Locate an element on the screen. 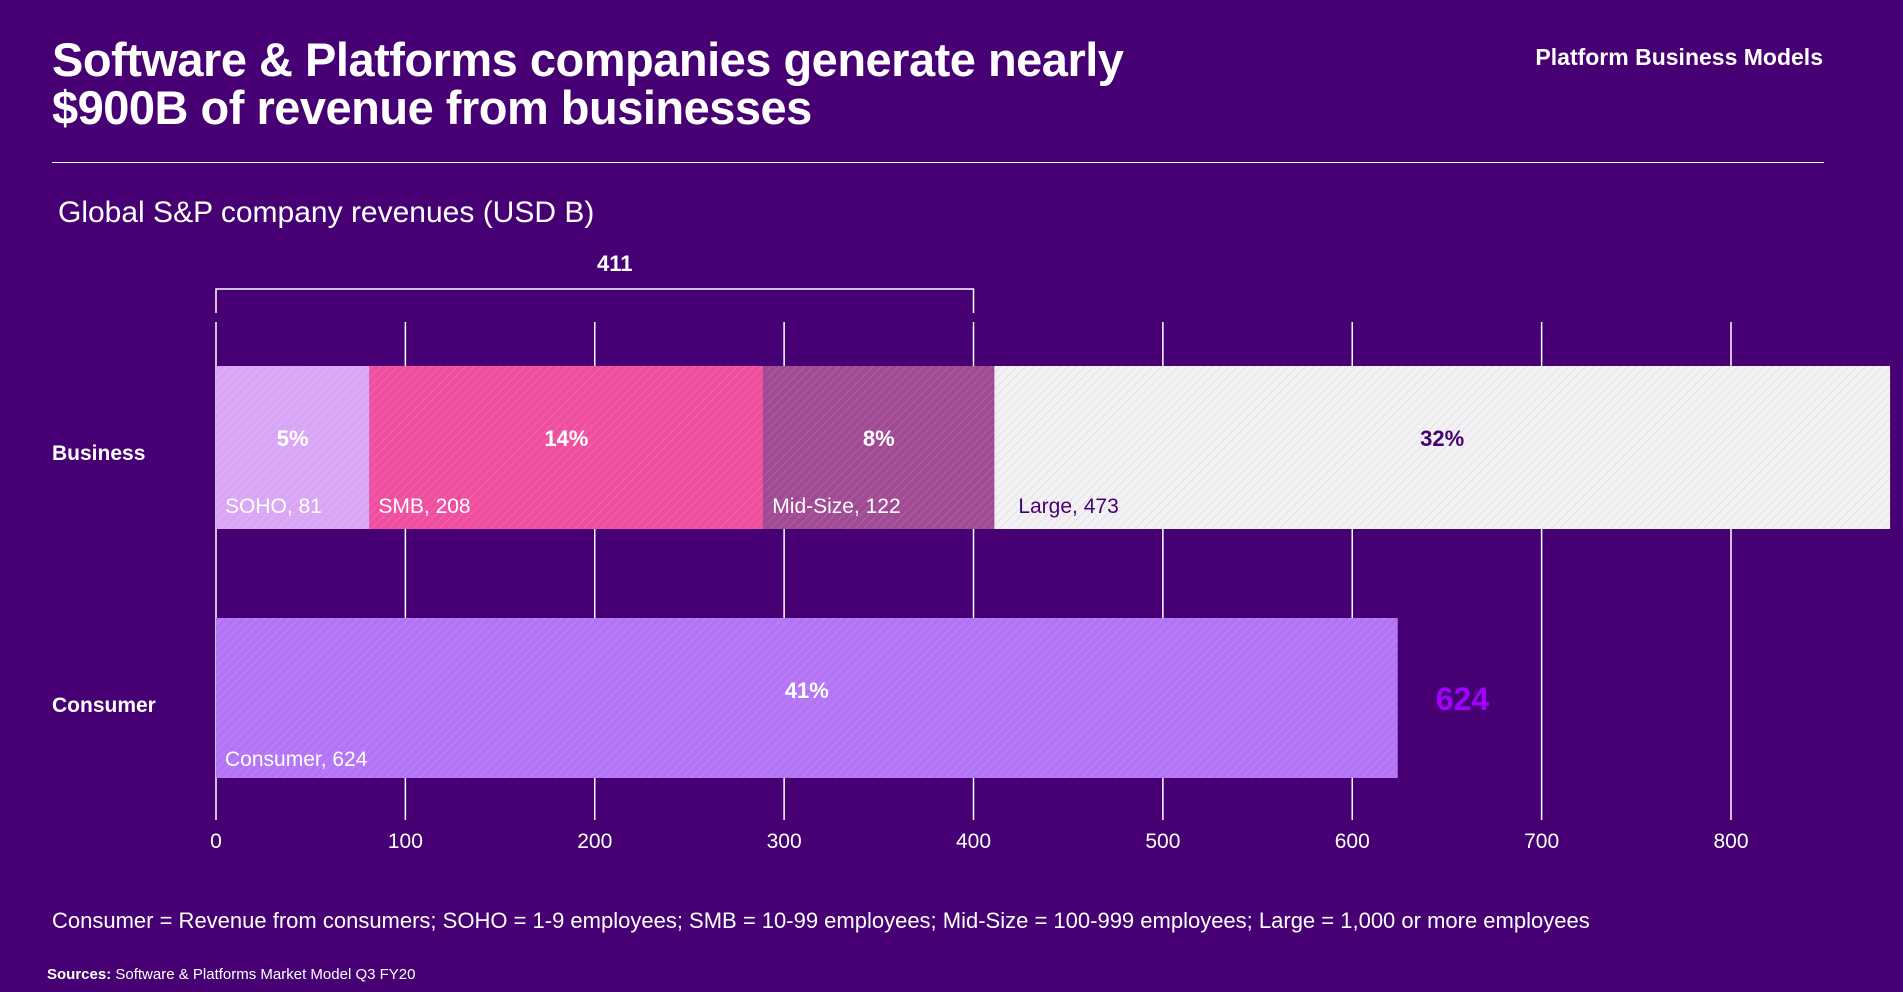 This screenshot has height=992, width=1903. title-line-2: $900B of revenue from businesses is located at coordinates (432, 107).